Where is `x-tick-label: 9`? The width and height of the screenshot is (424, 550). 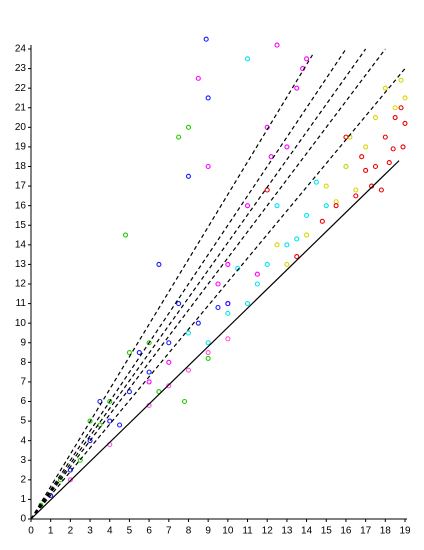
x-tick-label: 9 is located at coordinates (208, 531).